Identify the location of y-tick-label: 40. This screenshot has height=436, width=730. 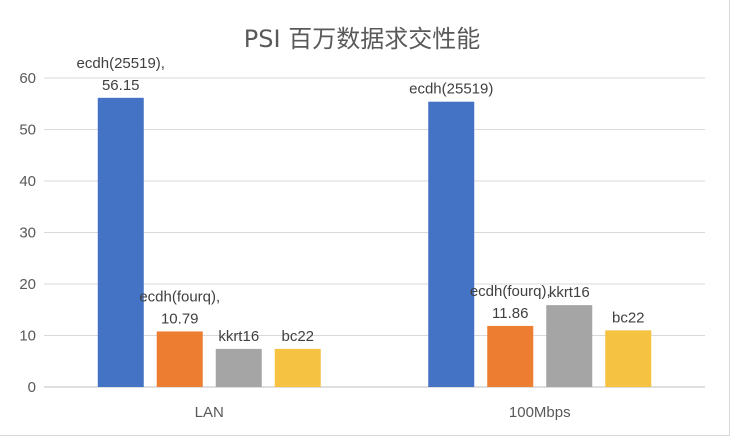
(27, 181).